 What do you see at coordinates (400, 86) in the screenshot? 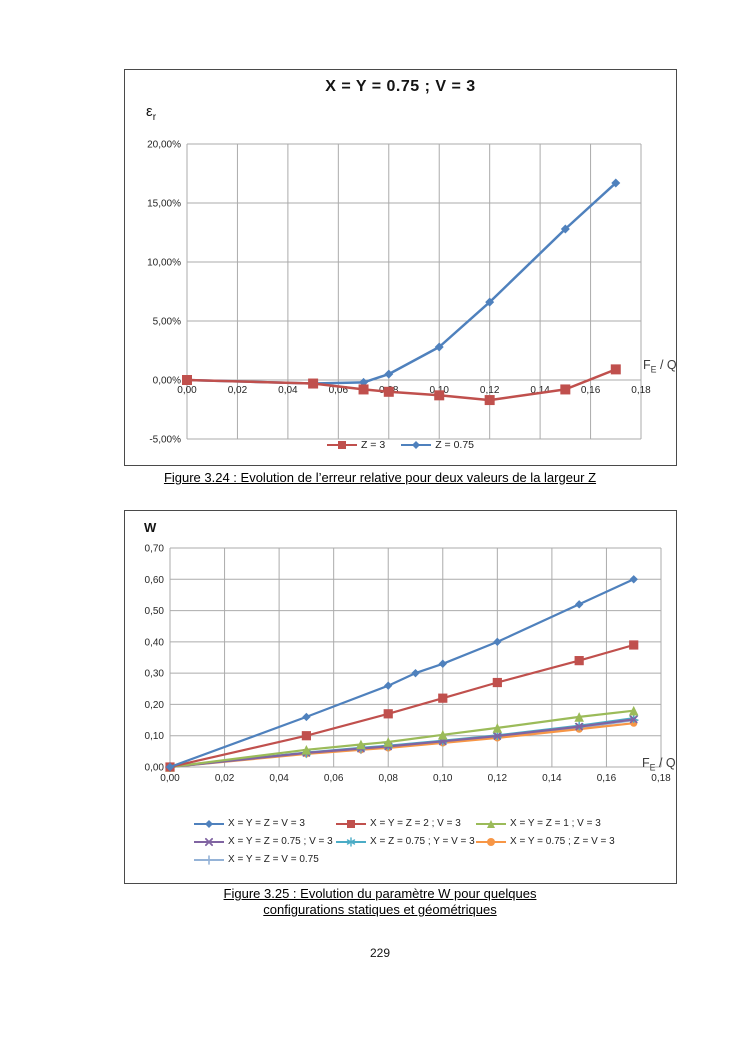
I see `chart1-title: X = Y = 0.75 ; V = 3` at bounding box center [400, 86].